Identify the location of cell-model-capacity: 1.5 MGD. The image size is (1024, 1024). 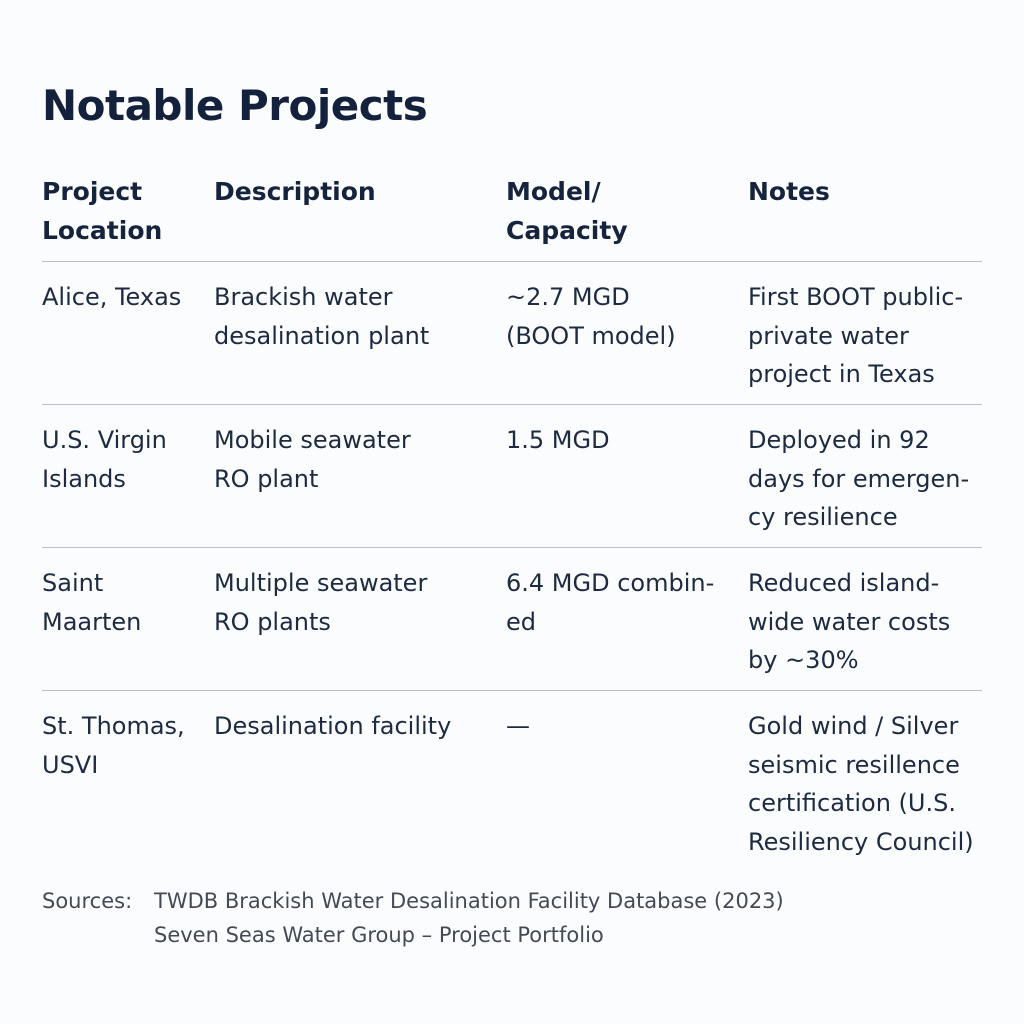
(558, 440).